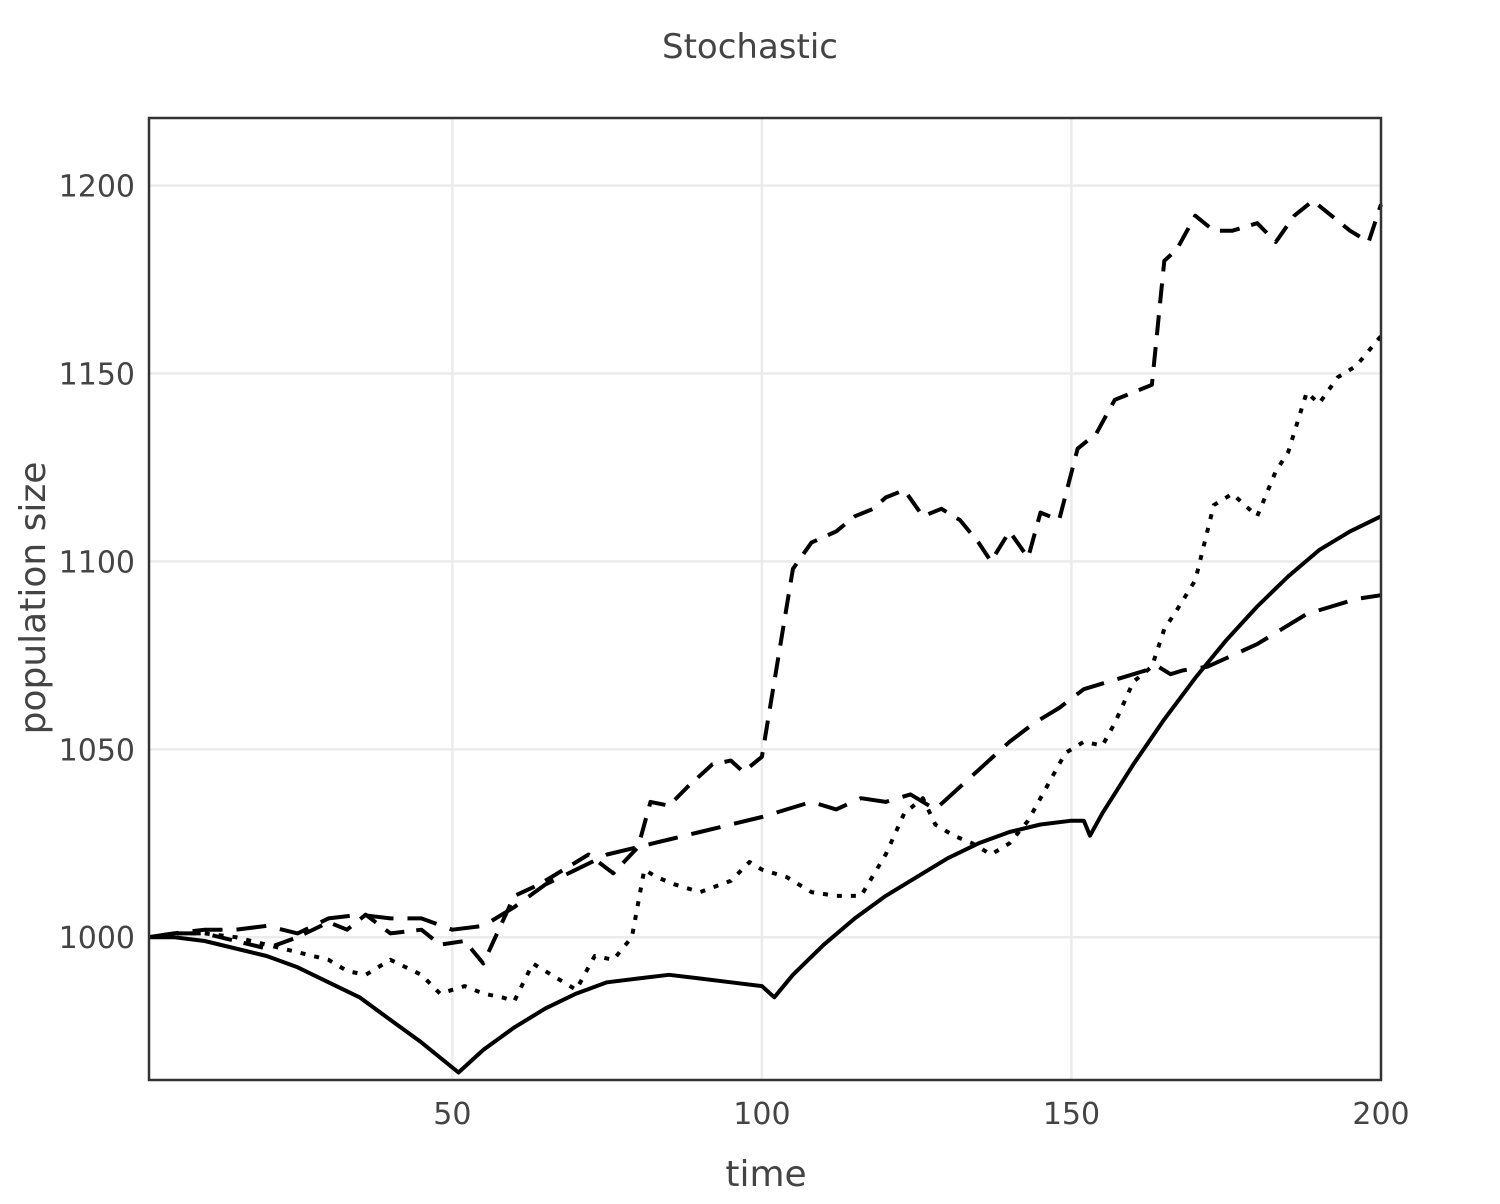  Describe the element at coordinates (97, 938) in the screenshot. I see `y-tick-label: 1000` at that location.